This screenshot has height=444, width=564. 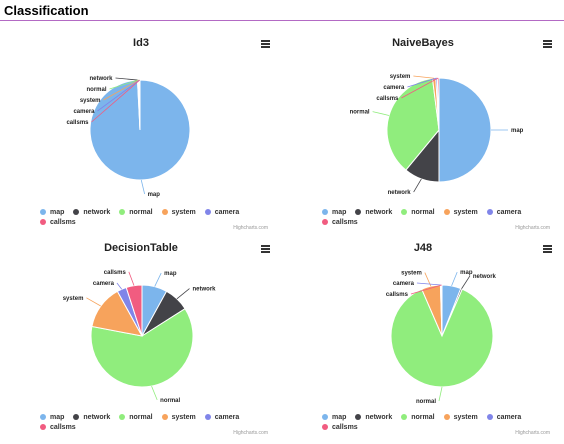 I want to click on chart-title: Id3, so click(x=141, y=43).